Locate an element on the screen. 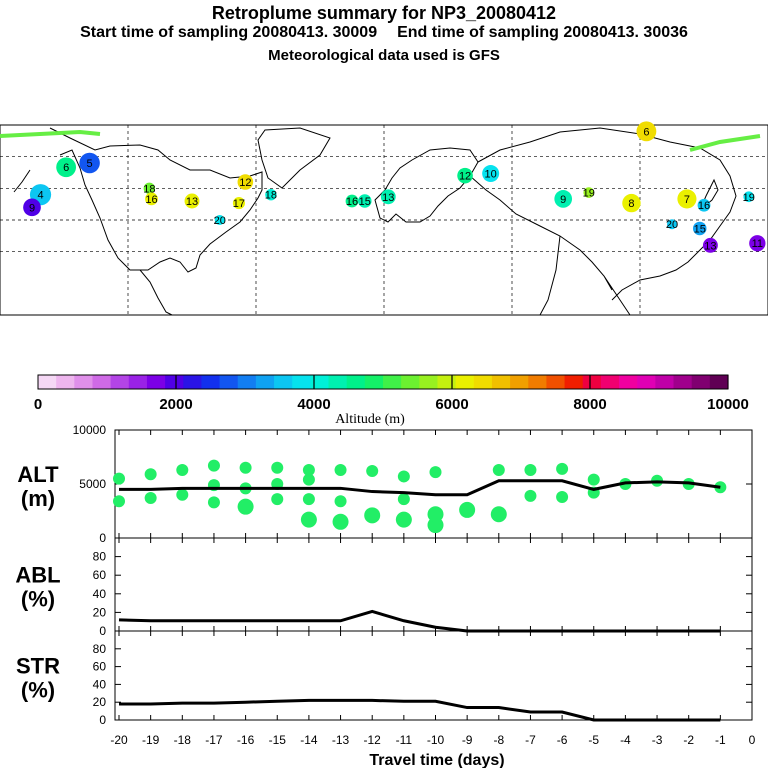 The width and height of the screenshot is (768, 768). plume-day-label: 5 is located at coordinates (90, 164).